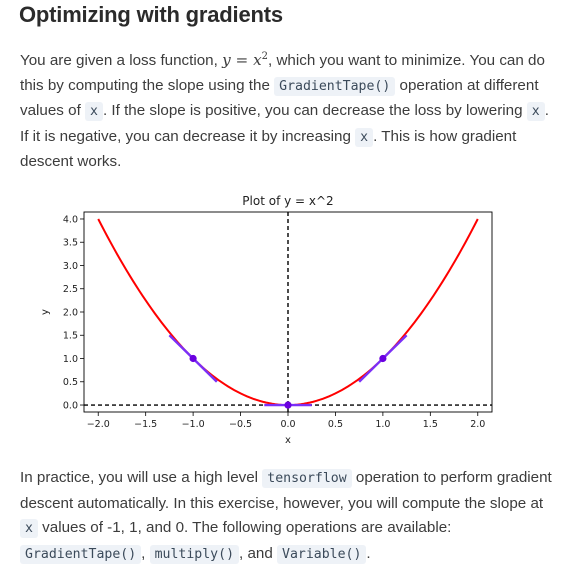 The image size is (575, 585). What do you see at coordinates (335, 424) in the screenshot?
I see `x-tick-label: 0.5` at bounding box center [335, 424].